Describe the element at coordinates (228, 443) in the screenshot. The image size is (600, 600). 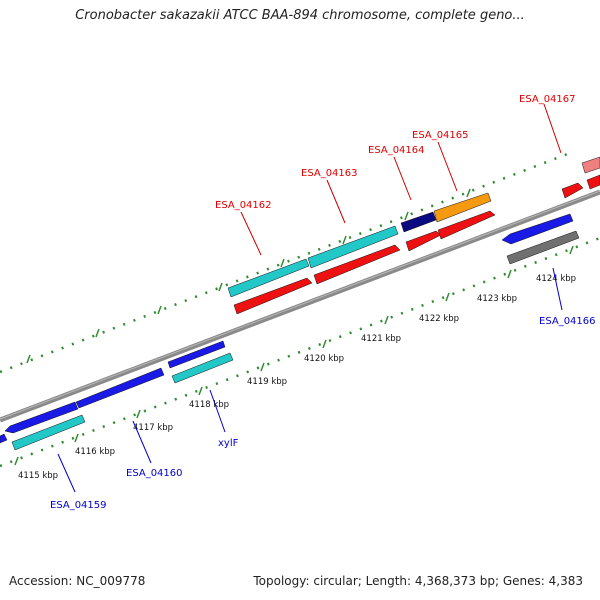
I see `gene-label-xylf: xylF` at that location.